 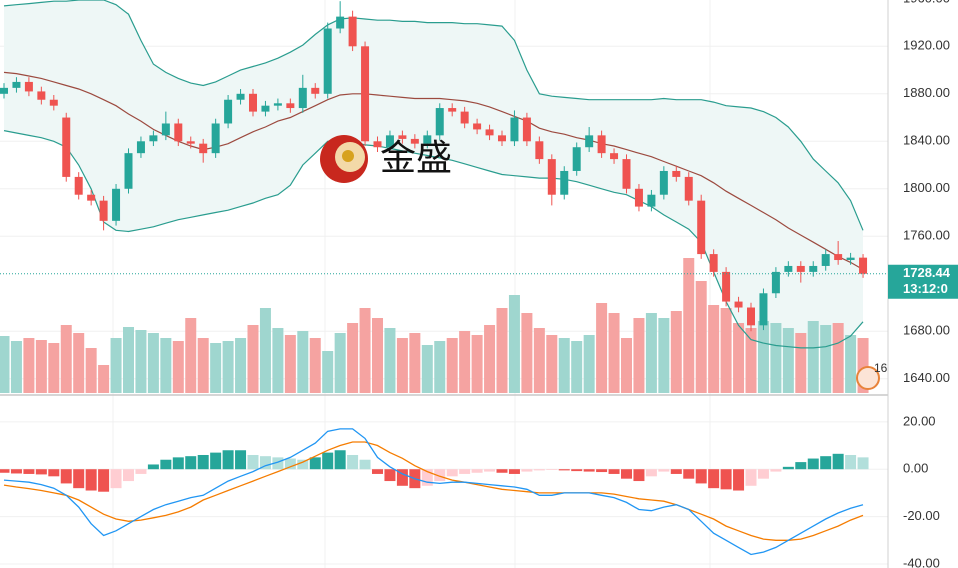 What do you see at coordinates (925, 288) in the screenshot?
I see `countdown: 13:12:0` at bounding box center [925, 288].